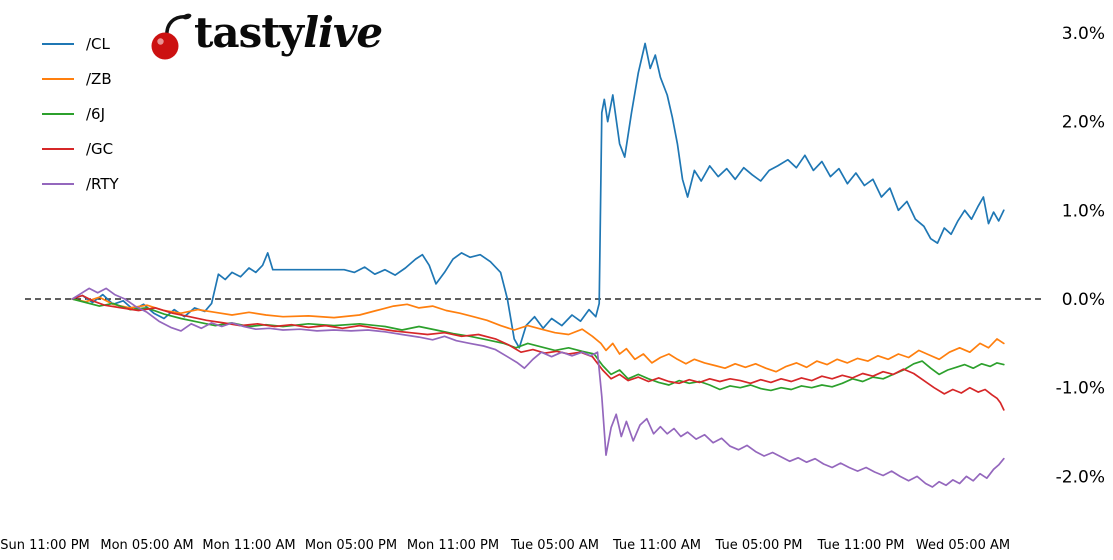  I want to click on x-tick-label: Mon 05:00 PM, so click(351, 545).